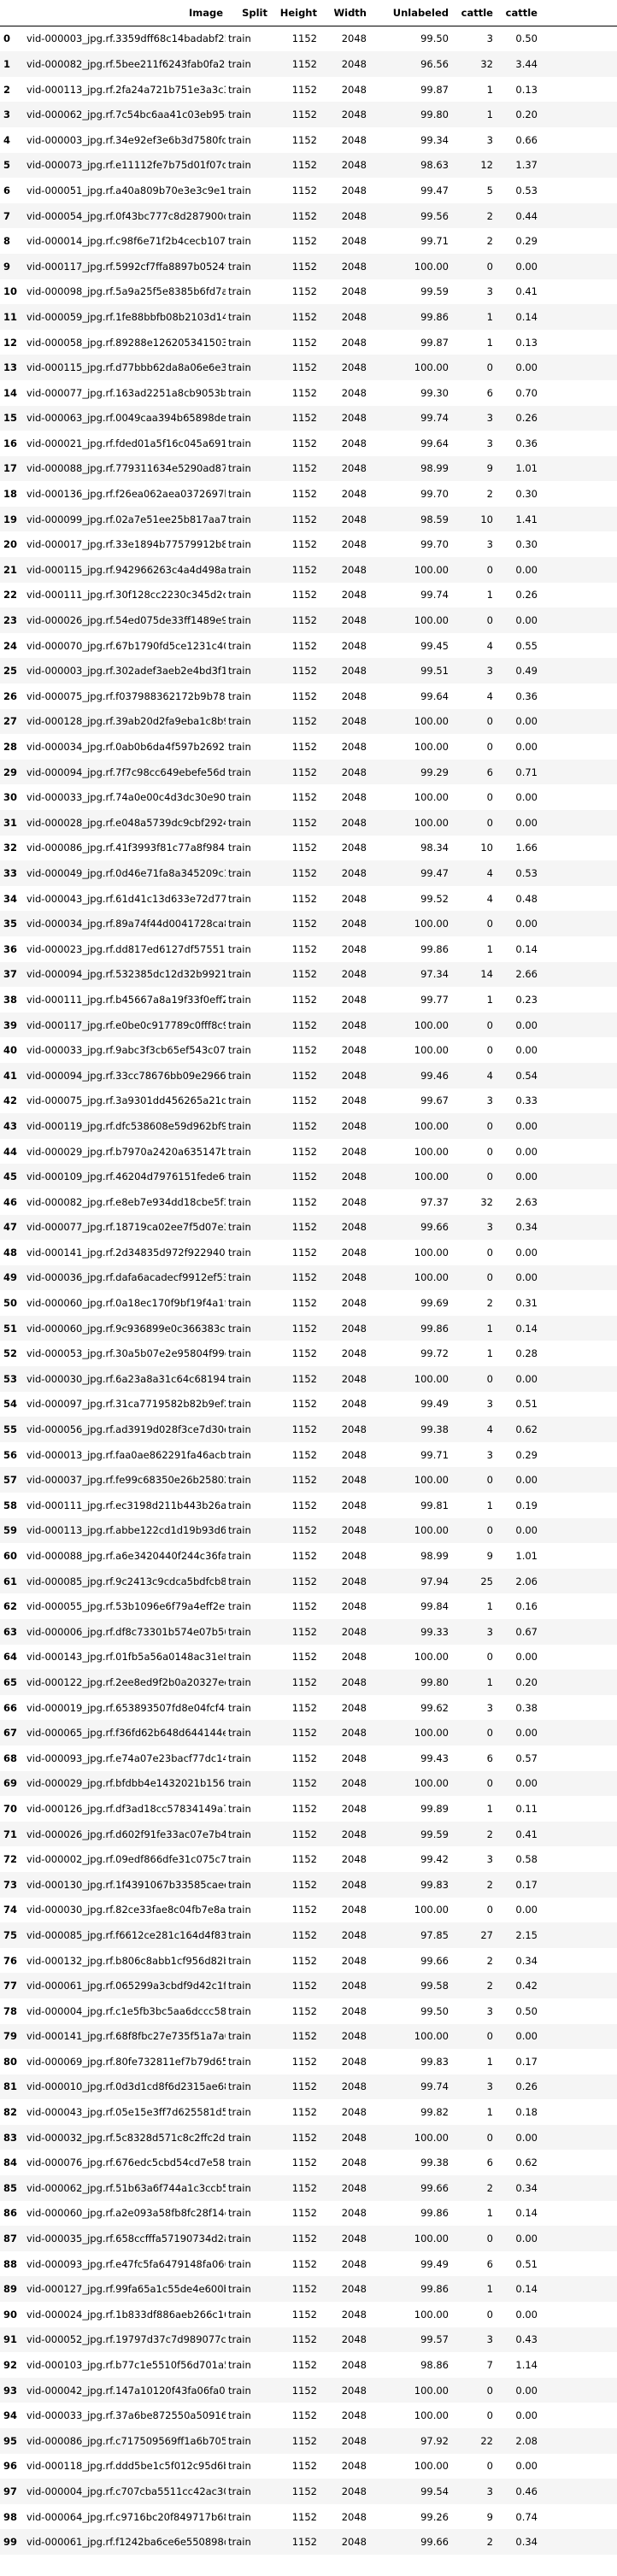  I want to click on unlabeled: 99.87, so click(434, 89).